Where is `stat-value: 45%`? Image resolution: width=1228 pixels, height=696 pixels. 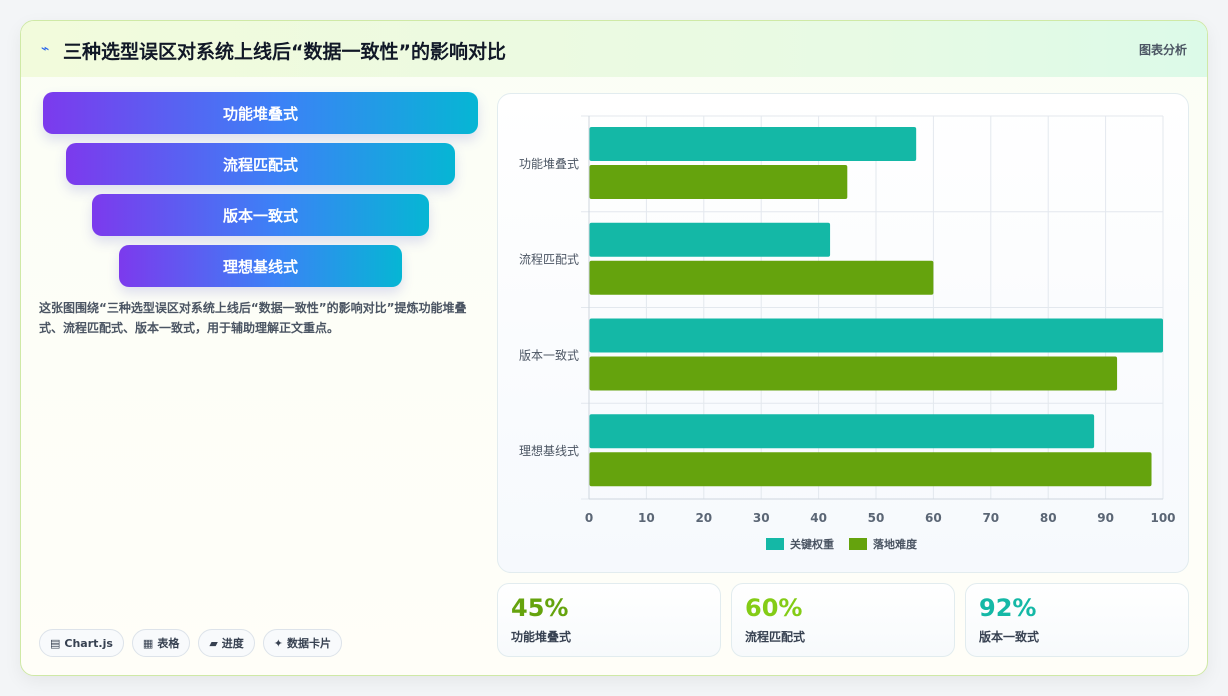
stat-value: 45% is located at coordinates (540, 608).